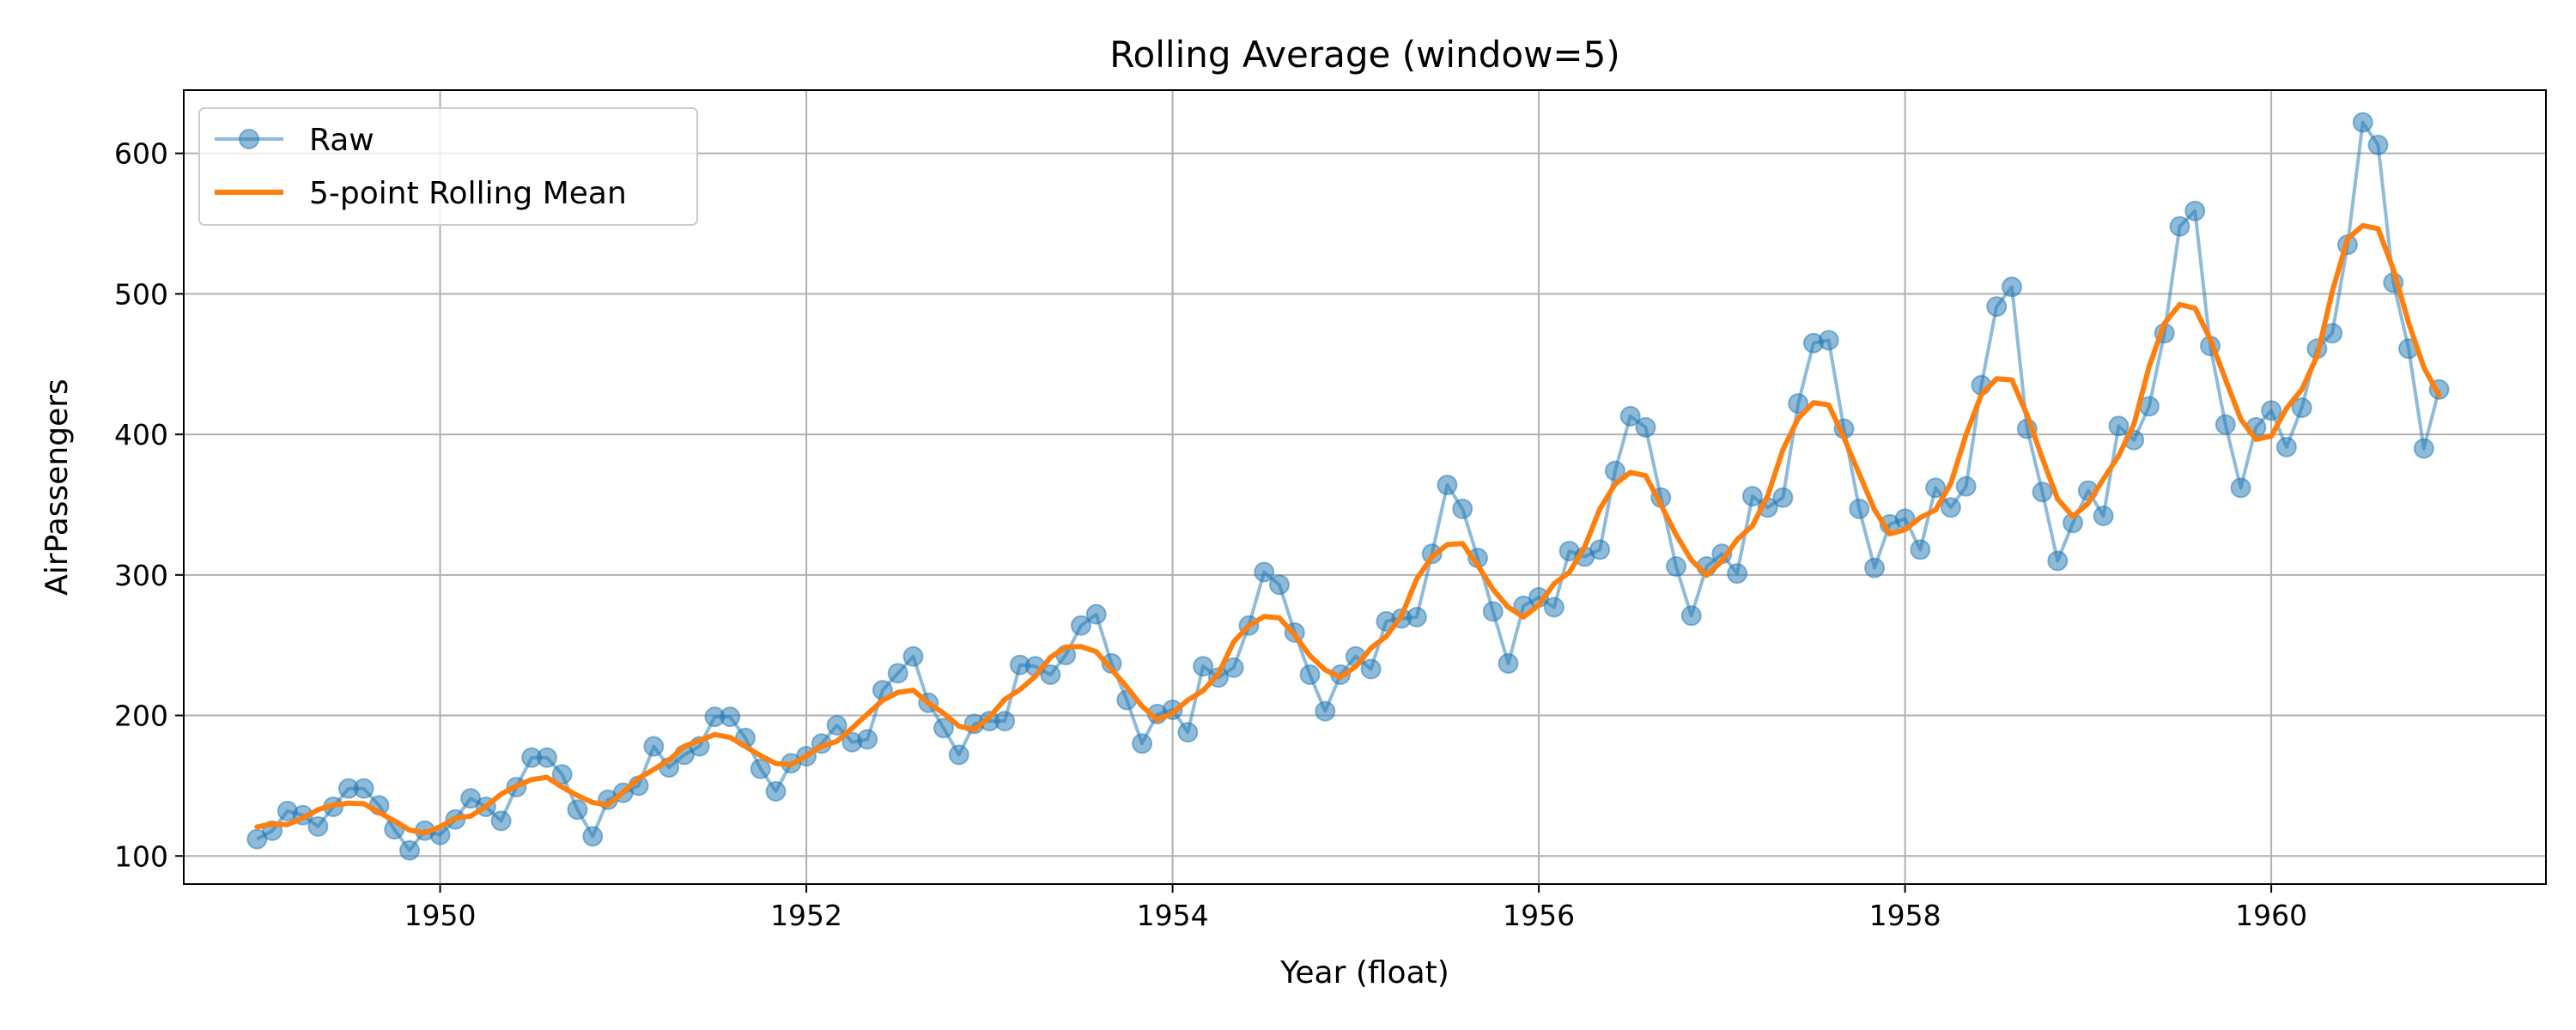 Image resolution: width=2576 pixels, height=1030 pixels. Describe the element at coordinates (1539, 915) in the screenshot. I see `x-tick-label-1956: 1956` at that location.